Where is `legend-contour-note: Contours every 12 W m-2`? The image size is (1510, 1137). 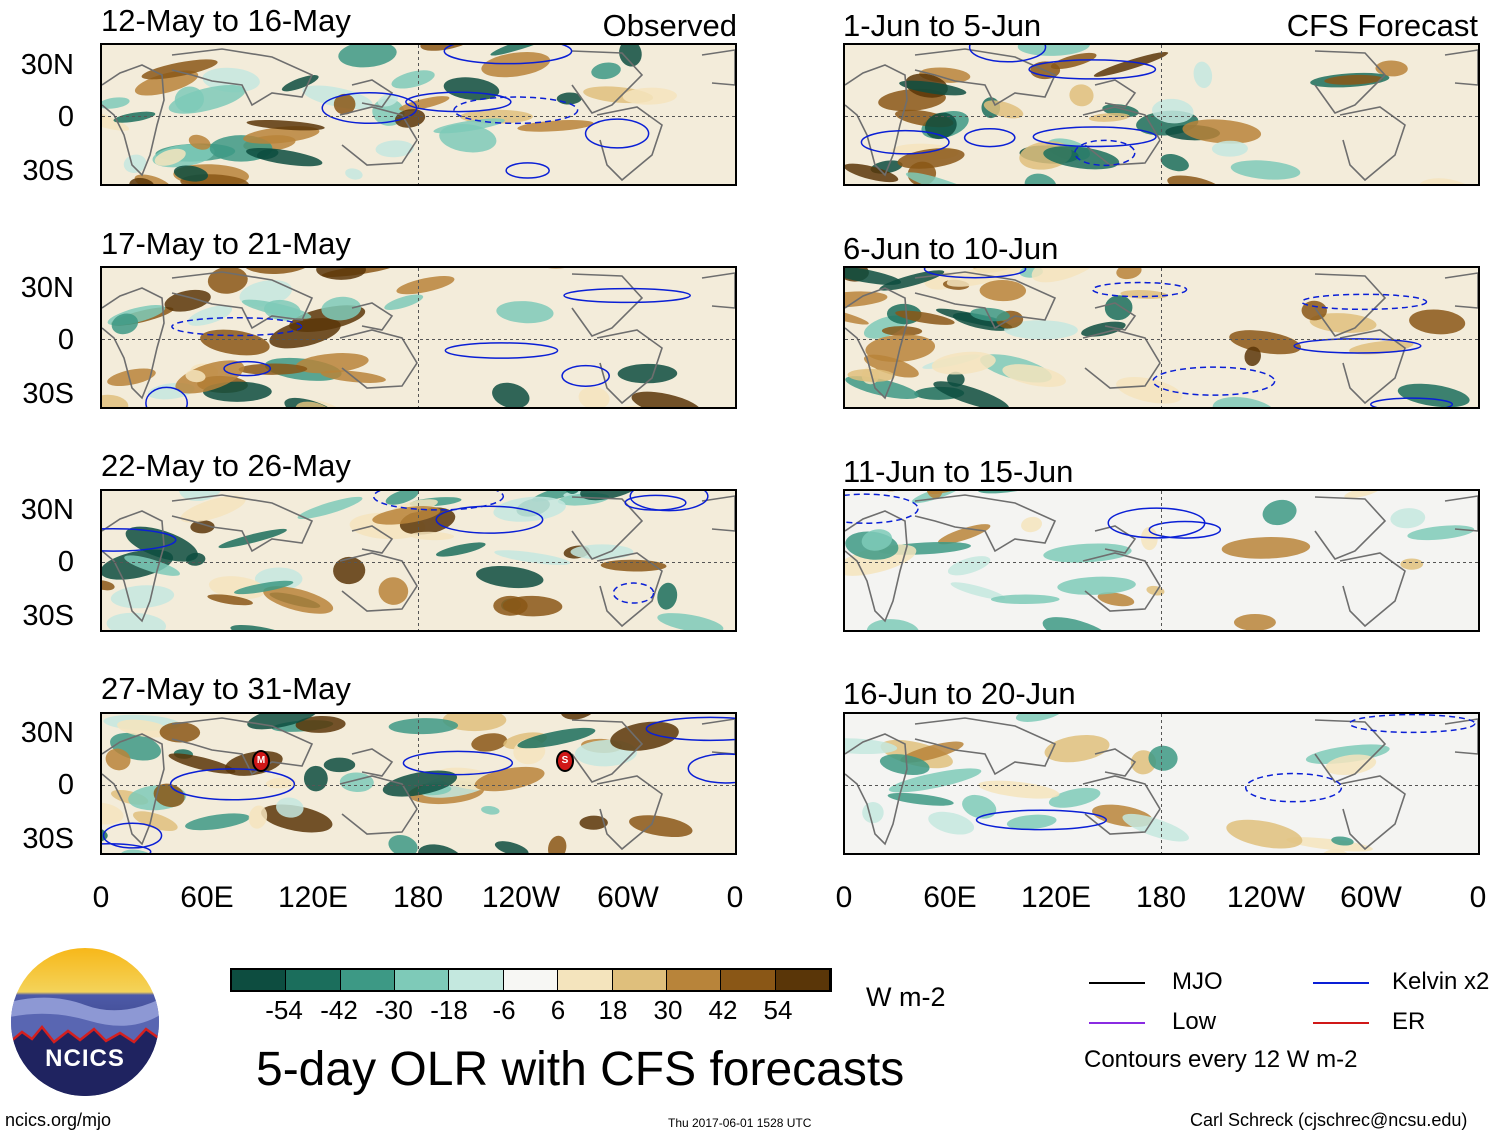 legend-contour-note: Contours every 12 W m-2 is located at coordinates (1221, 1059).